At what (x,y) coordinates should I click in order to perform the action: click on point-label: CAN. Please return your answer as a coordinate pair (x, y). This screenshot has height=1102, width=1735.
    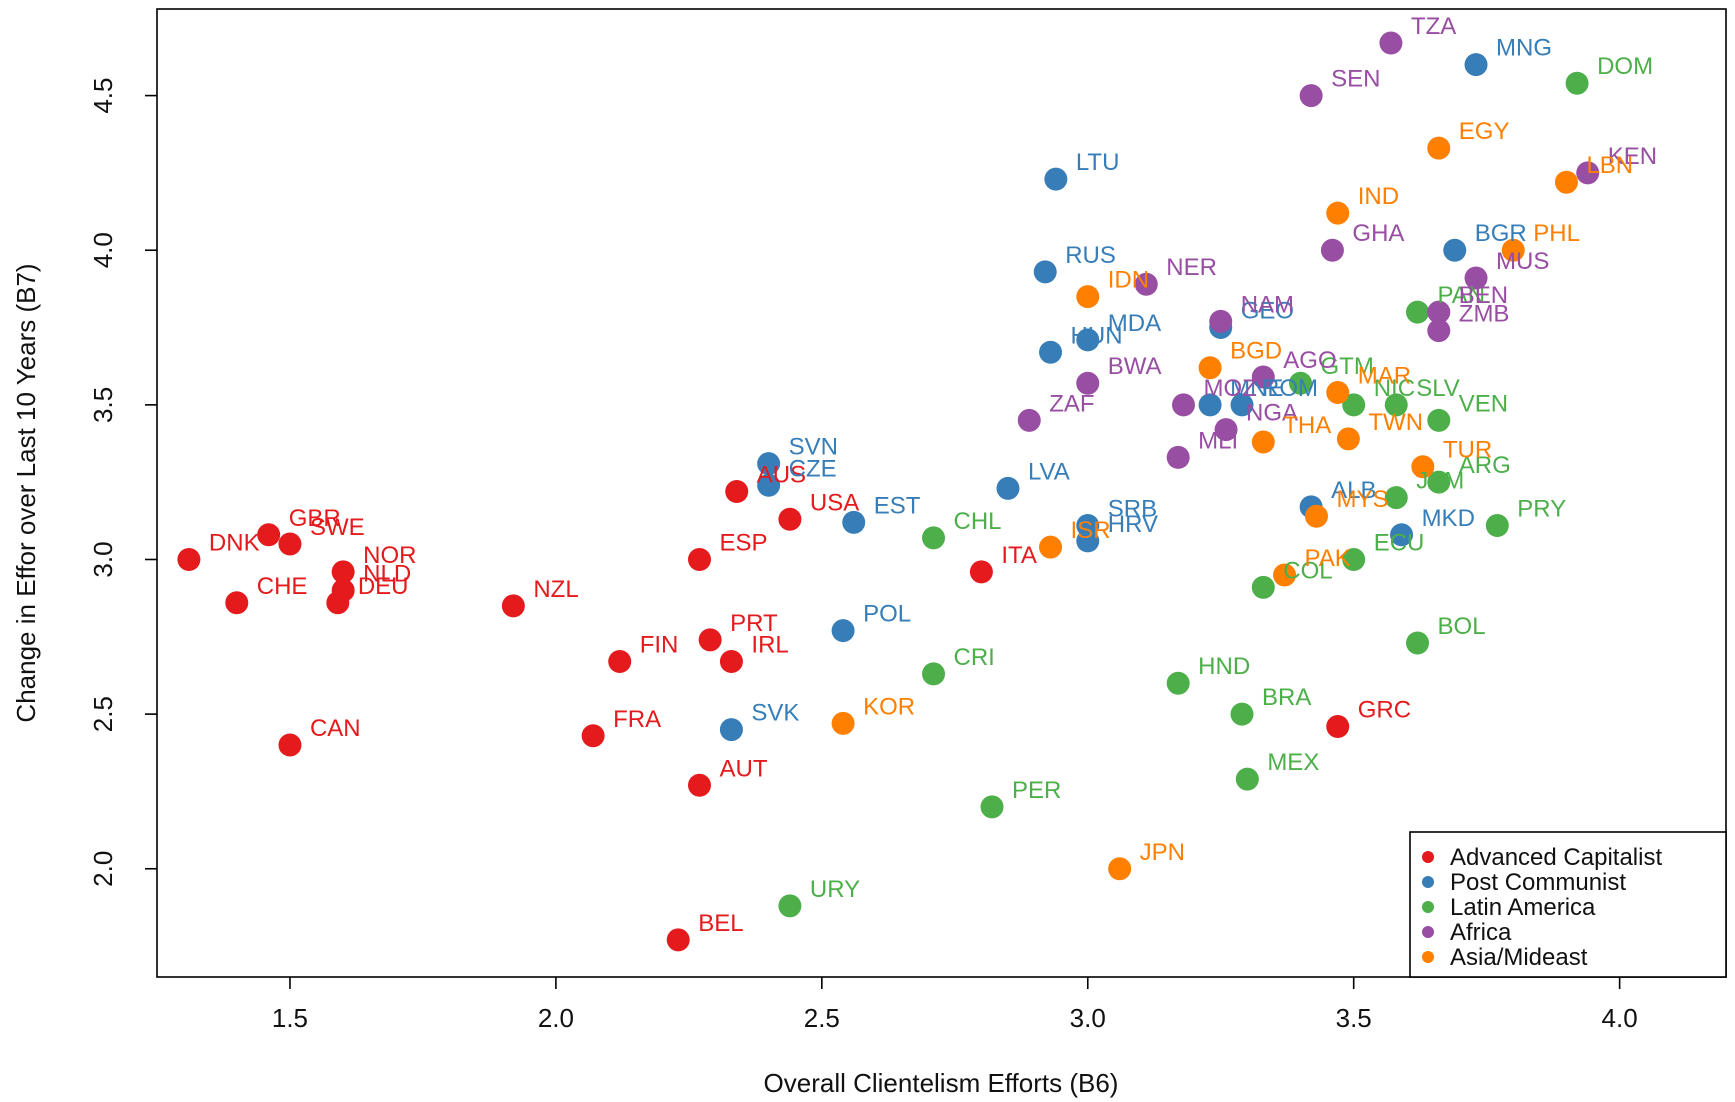
    Looking at the image, I should click on (335, 728).